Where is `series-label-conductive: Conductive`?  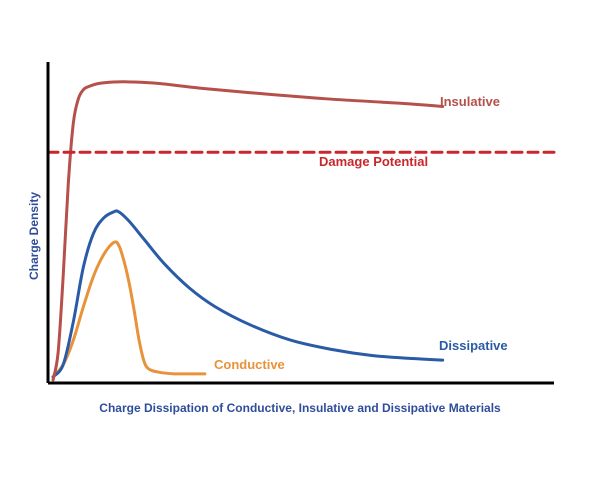
series-label-conductive: Conductive is located at coordinates (249, 364).